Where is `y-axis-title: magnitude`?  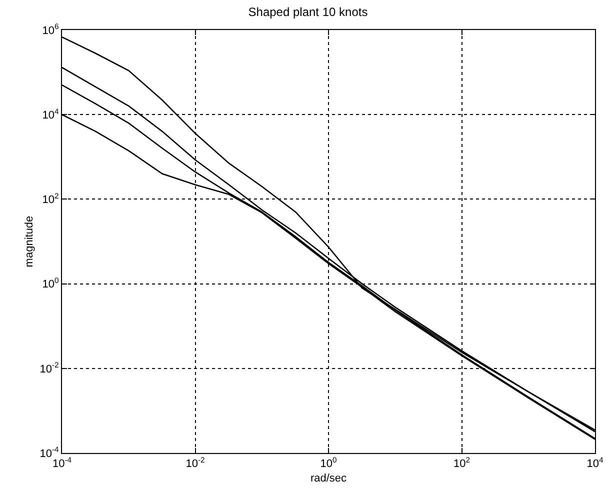 y-axis-title: magnitude is located at coordinates (29, 242).